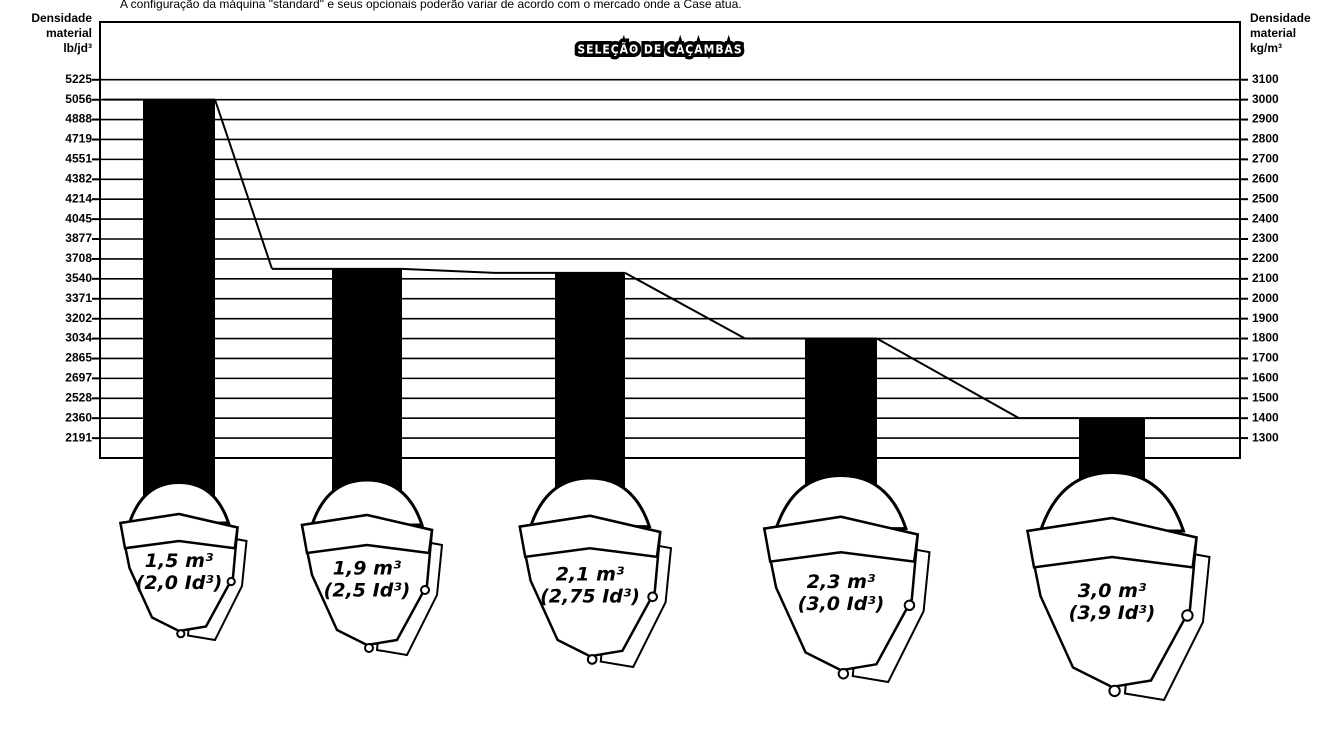  Describe the element at coordinates (179, 583) in the screenshot. I see `x-tick-sublabel: (2,0 Id³)` at that location.